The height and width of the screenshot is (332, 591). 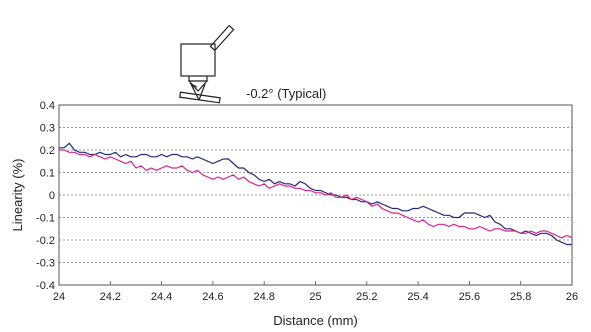 What do you see at coordinates (315, 320) in the screenshot?
I see `x-axis-title: Distance (mm)` at bounding box center [315, 320].